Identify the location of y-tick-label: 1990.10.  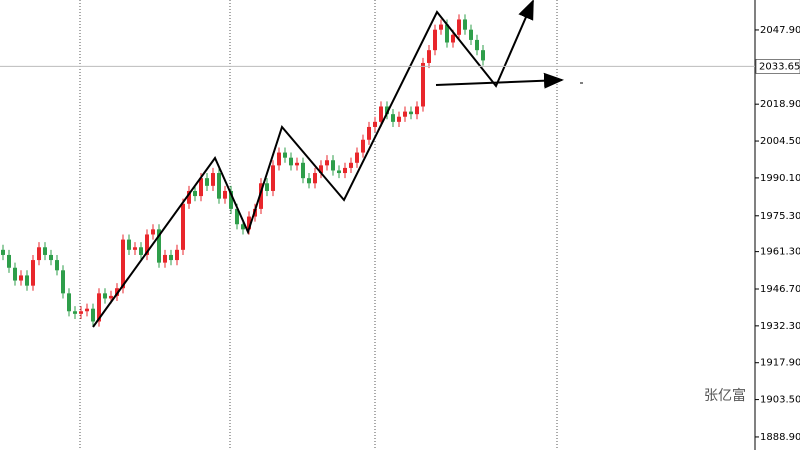
(780, 178).